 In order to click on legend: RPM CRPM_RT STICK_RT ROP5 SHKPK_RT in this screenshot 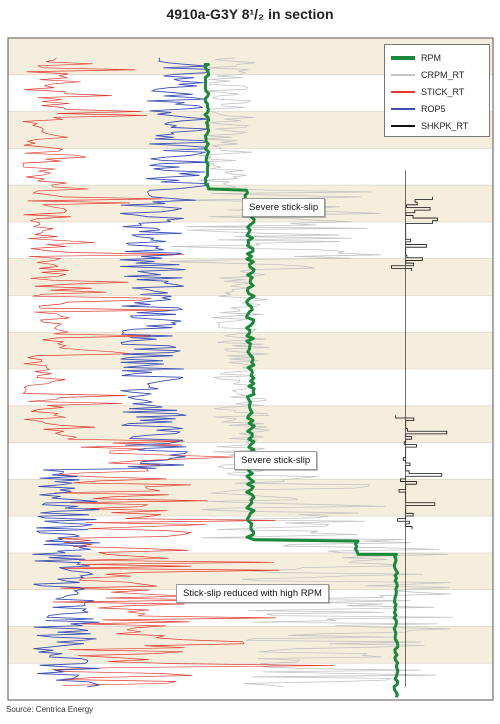, I will do `click(437, 90)`.